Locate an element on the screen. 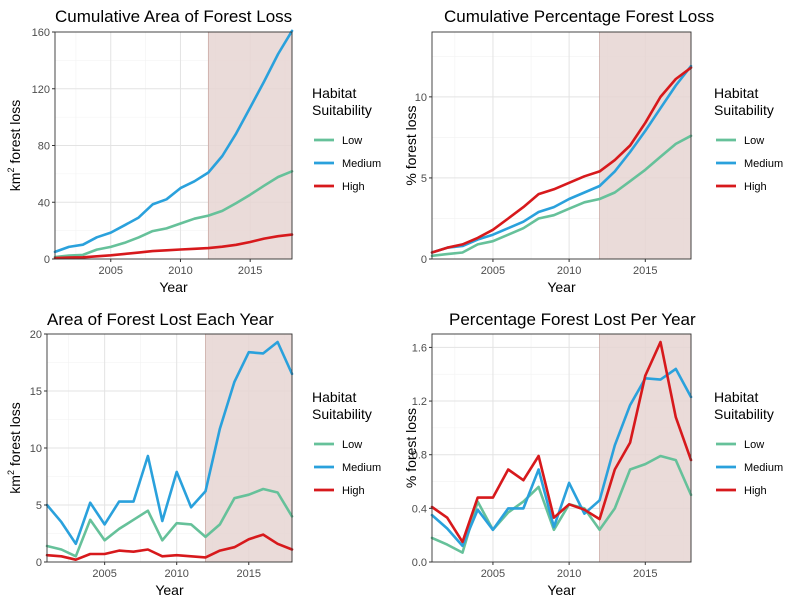 This screenshot has width=800, height=610. y-tick-label: 1.2 is located at coordinates (419, 402).